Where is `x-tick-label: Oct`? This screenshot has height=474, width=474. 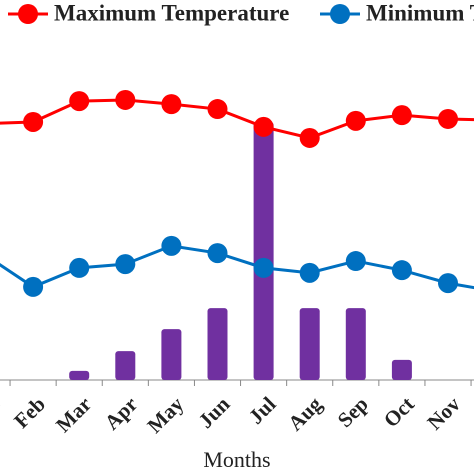 x-tick-label: Oct is located at coordinates (399, 412).